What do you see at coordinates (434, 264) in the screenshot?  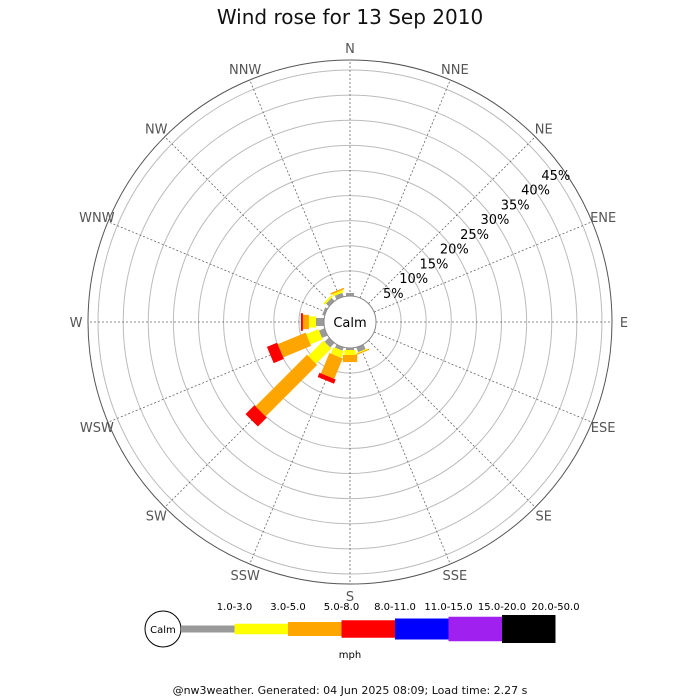 I see `ring-label-2: 15%` at bounding box center [434, 264].